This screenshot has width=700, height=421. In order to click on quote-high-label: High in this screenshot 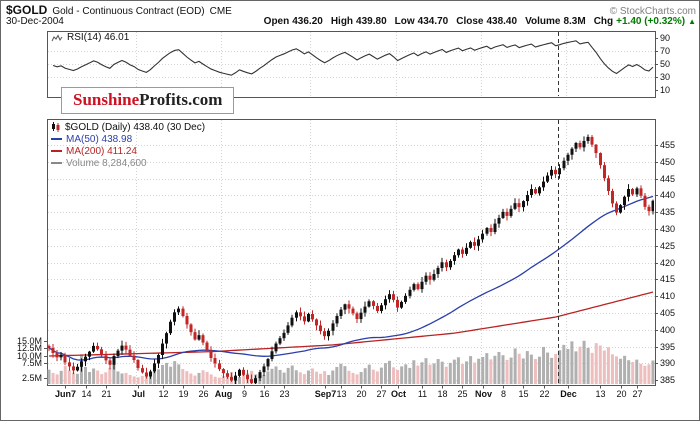, I will do `click(342, 21)`.